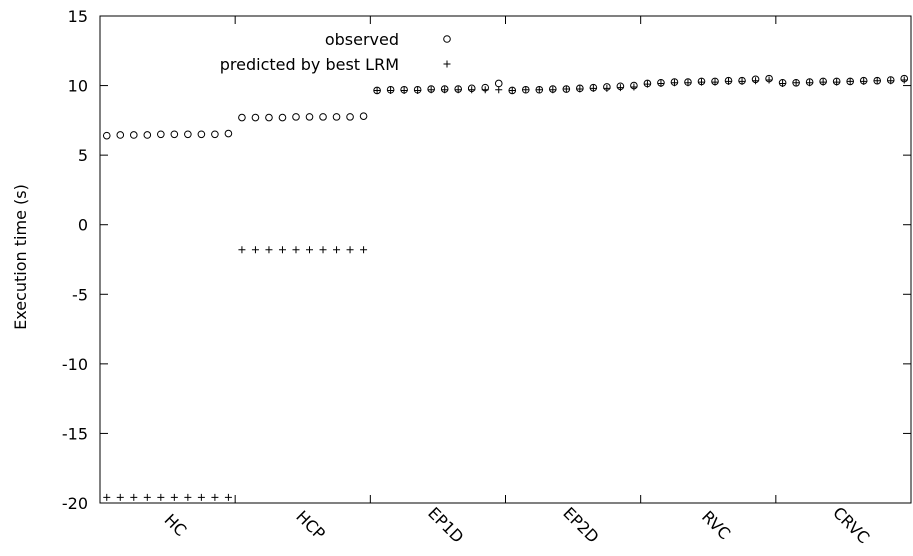 Image resolution: width=913 pixels, height=556 pixels. I want to click on y-tick-label: -5, so click(80, 294).